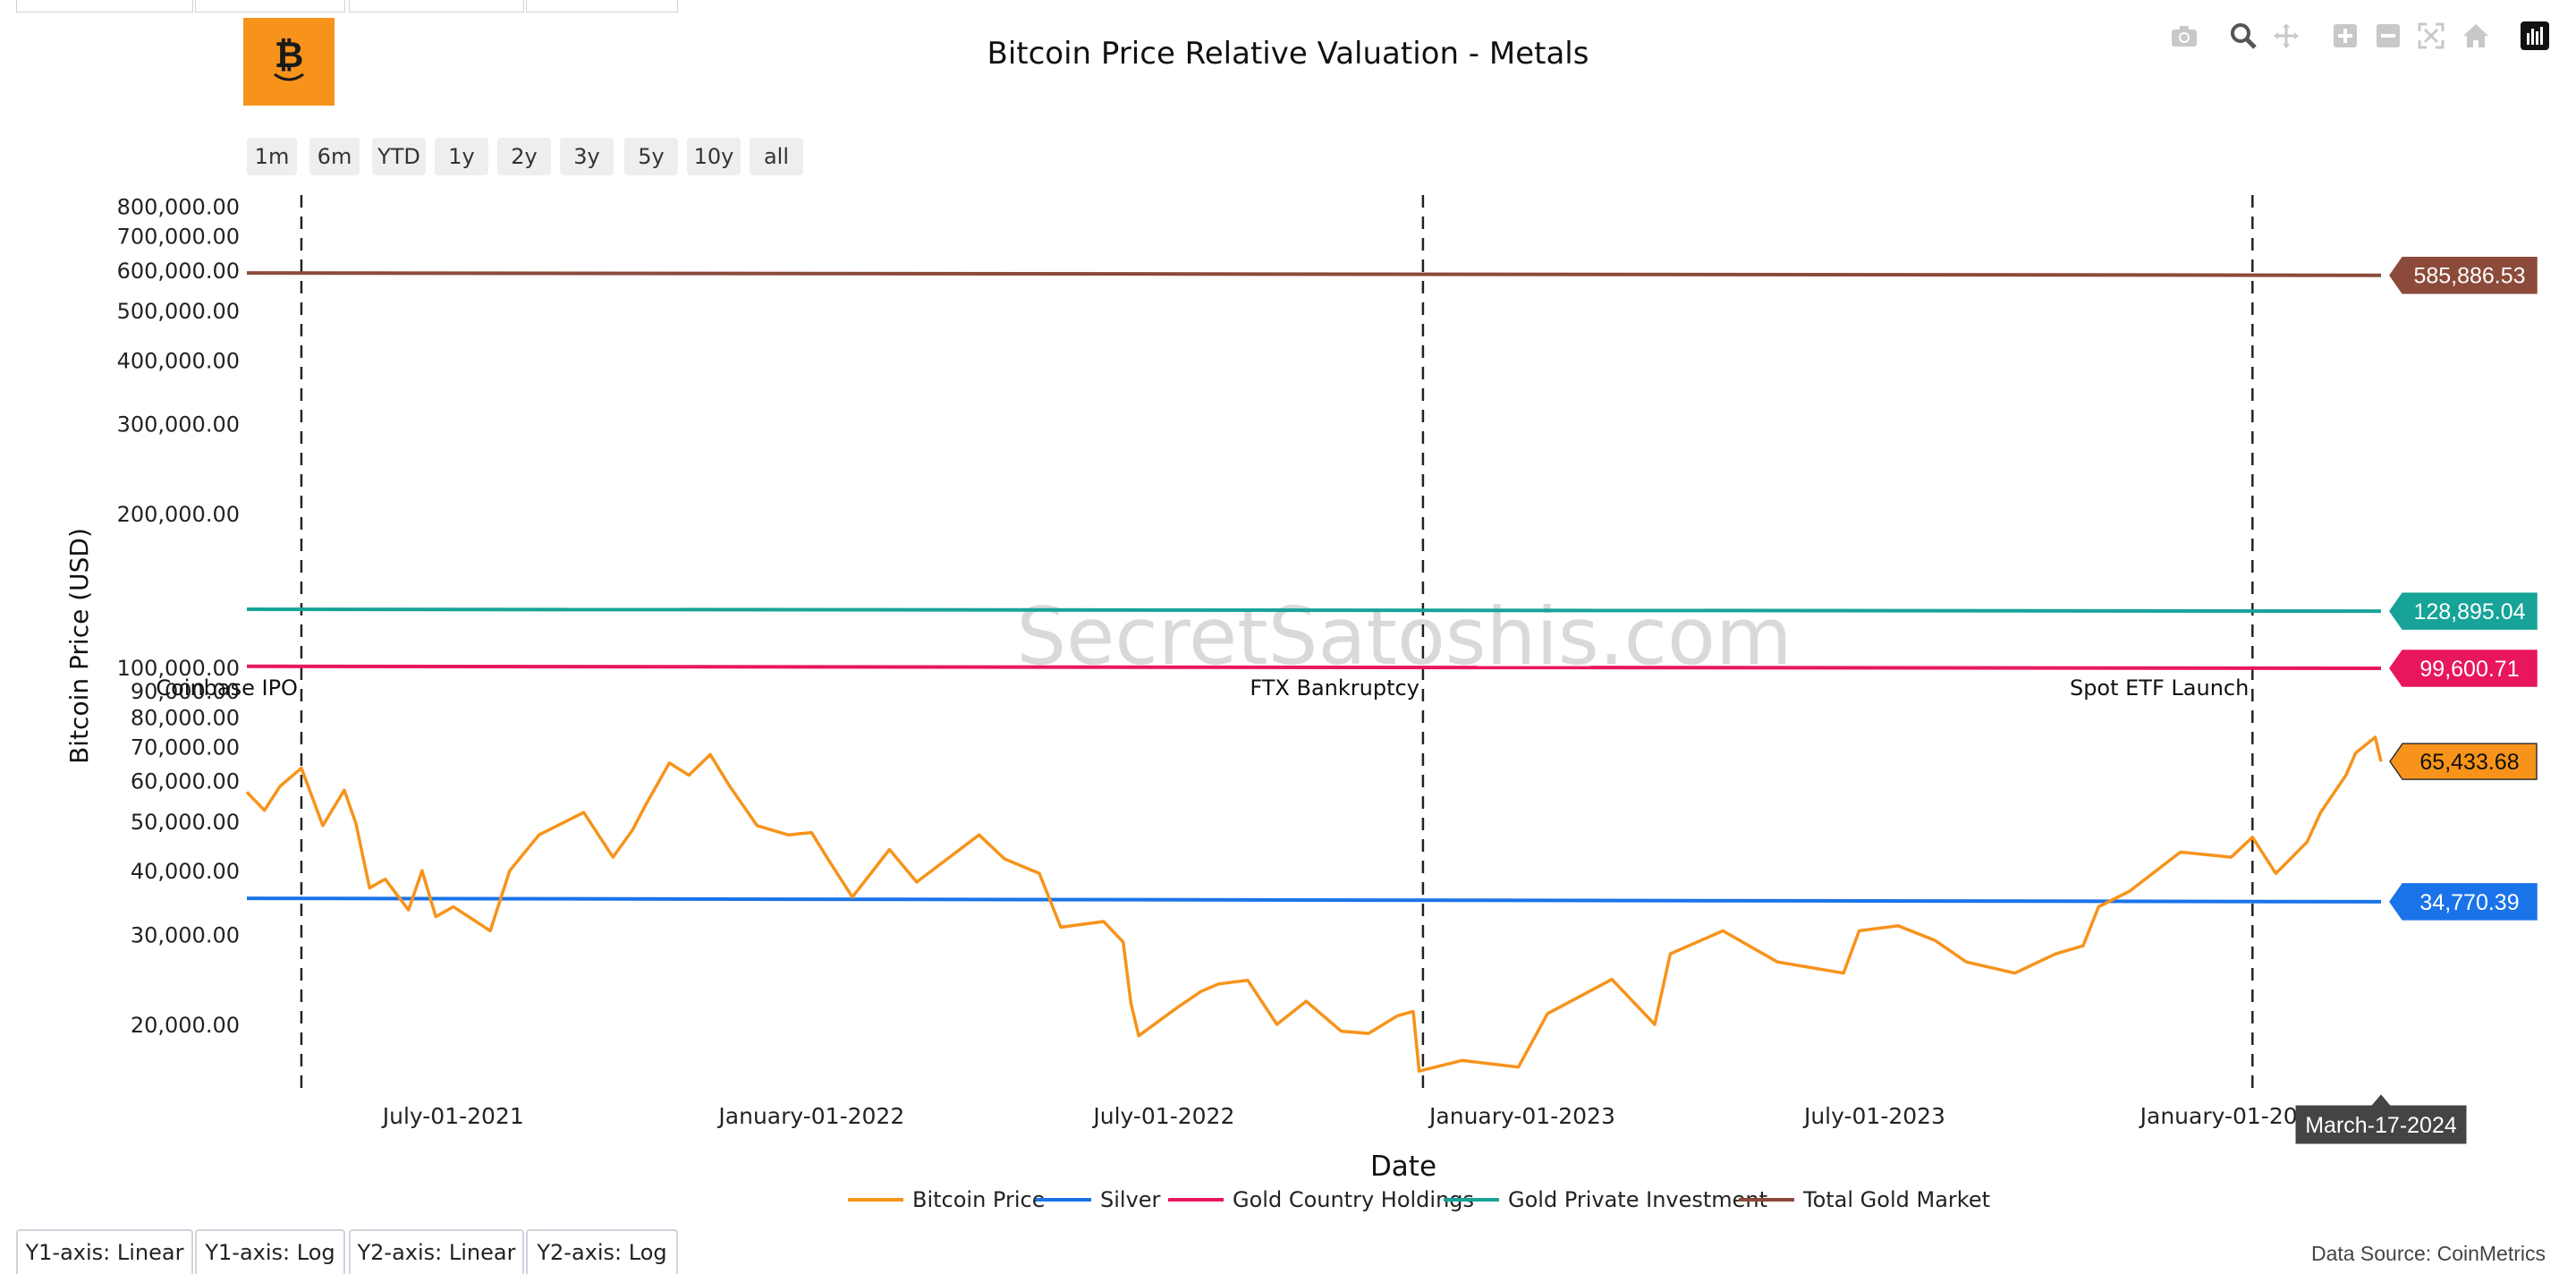 The width and height of the screenshot is (2576, 1274). I want to click on axis-mode-button: Y2-axis: Log, so click(602, 1251).